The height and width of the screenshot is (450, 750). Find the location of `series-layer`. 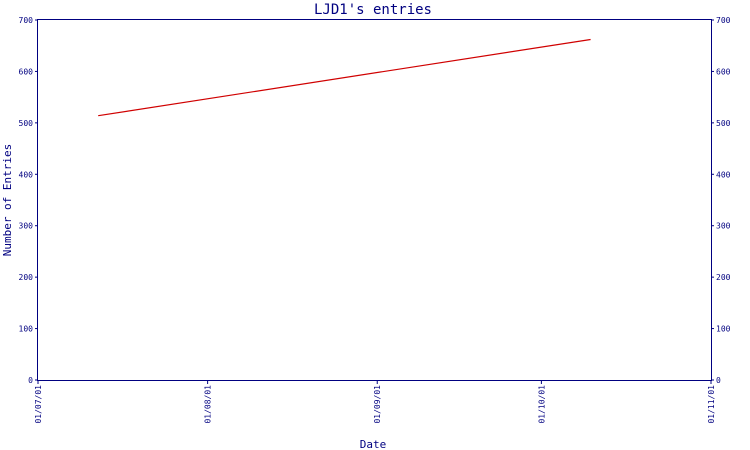

series-layer is located at coordinates (344, 77).